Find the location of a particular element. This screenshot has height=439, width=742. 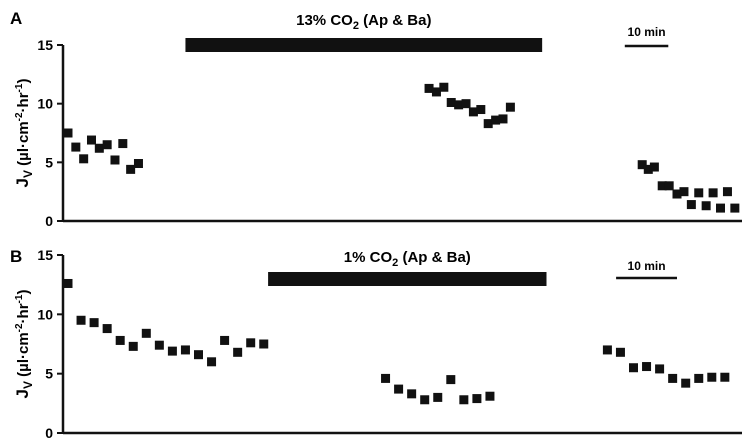

panel-letter: B is located at coordinates (16, 256).